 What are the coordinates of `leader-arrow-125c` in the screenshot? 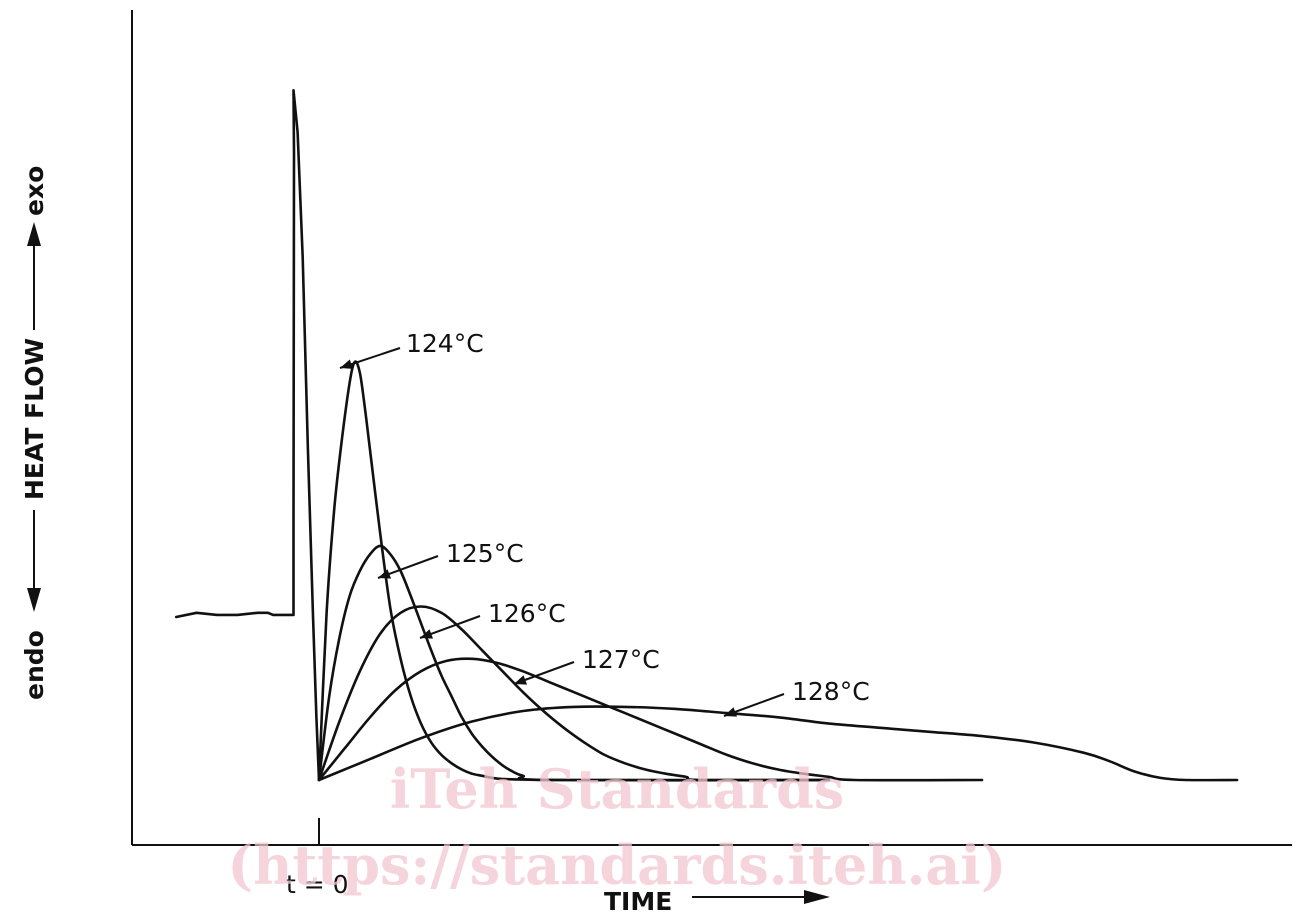 It's located at (384, 574).